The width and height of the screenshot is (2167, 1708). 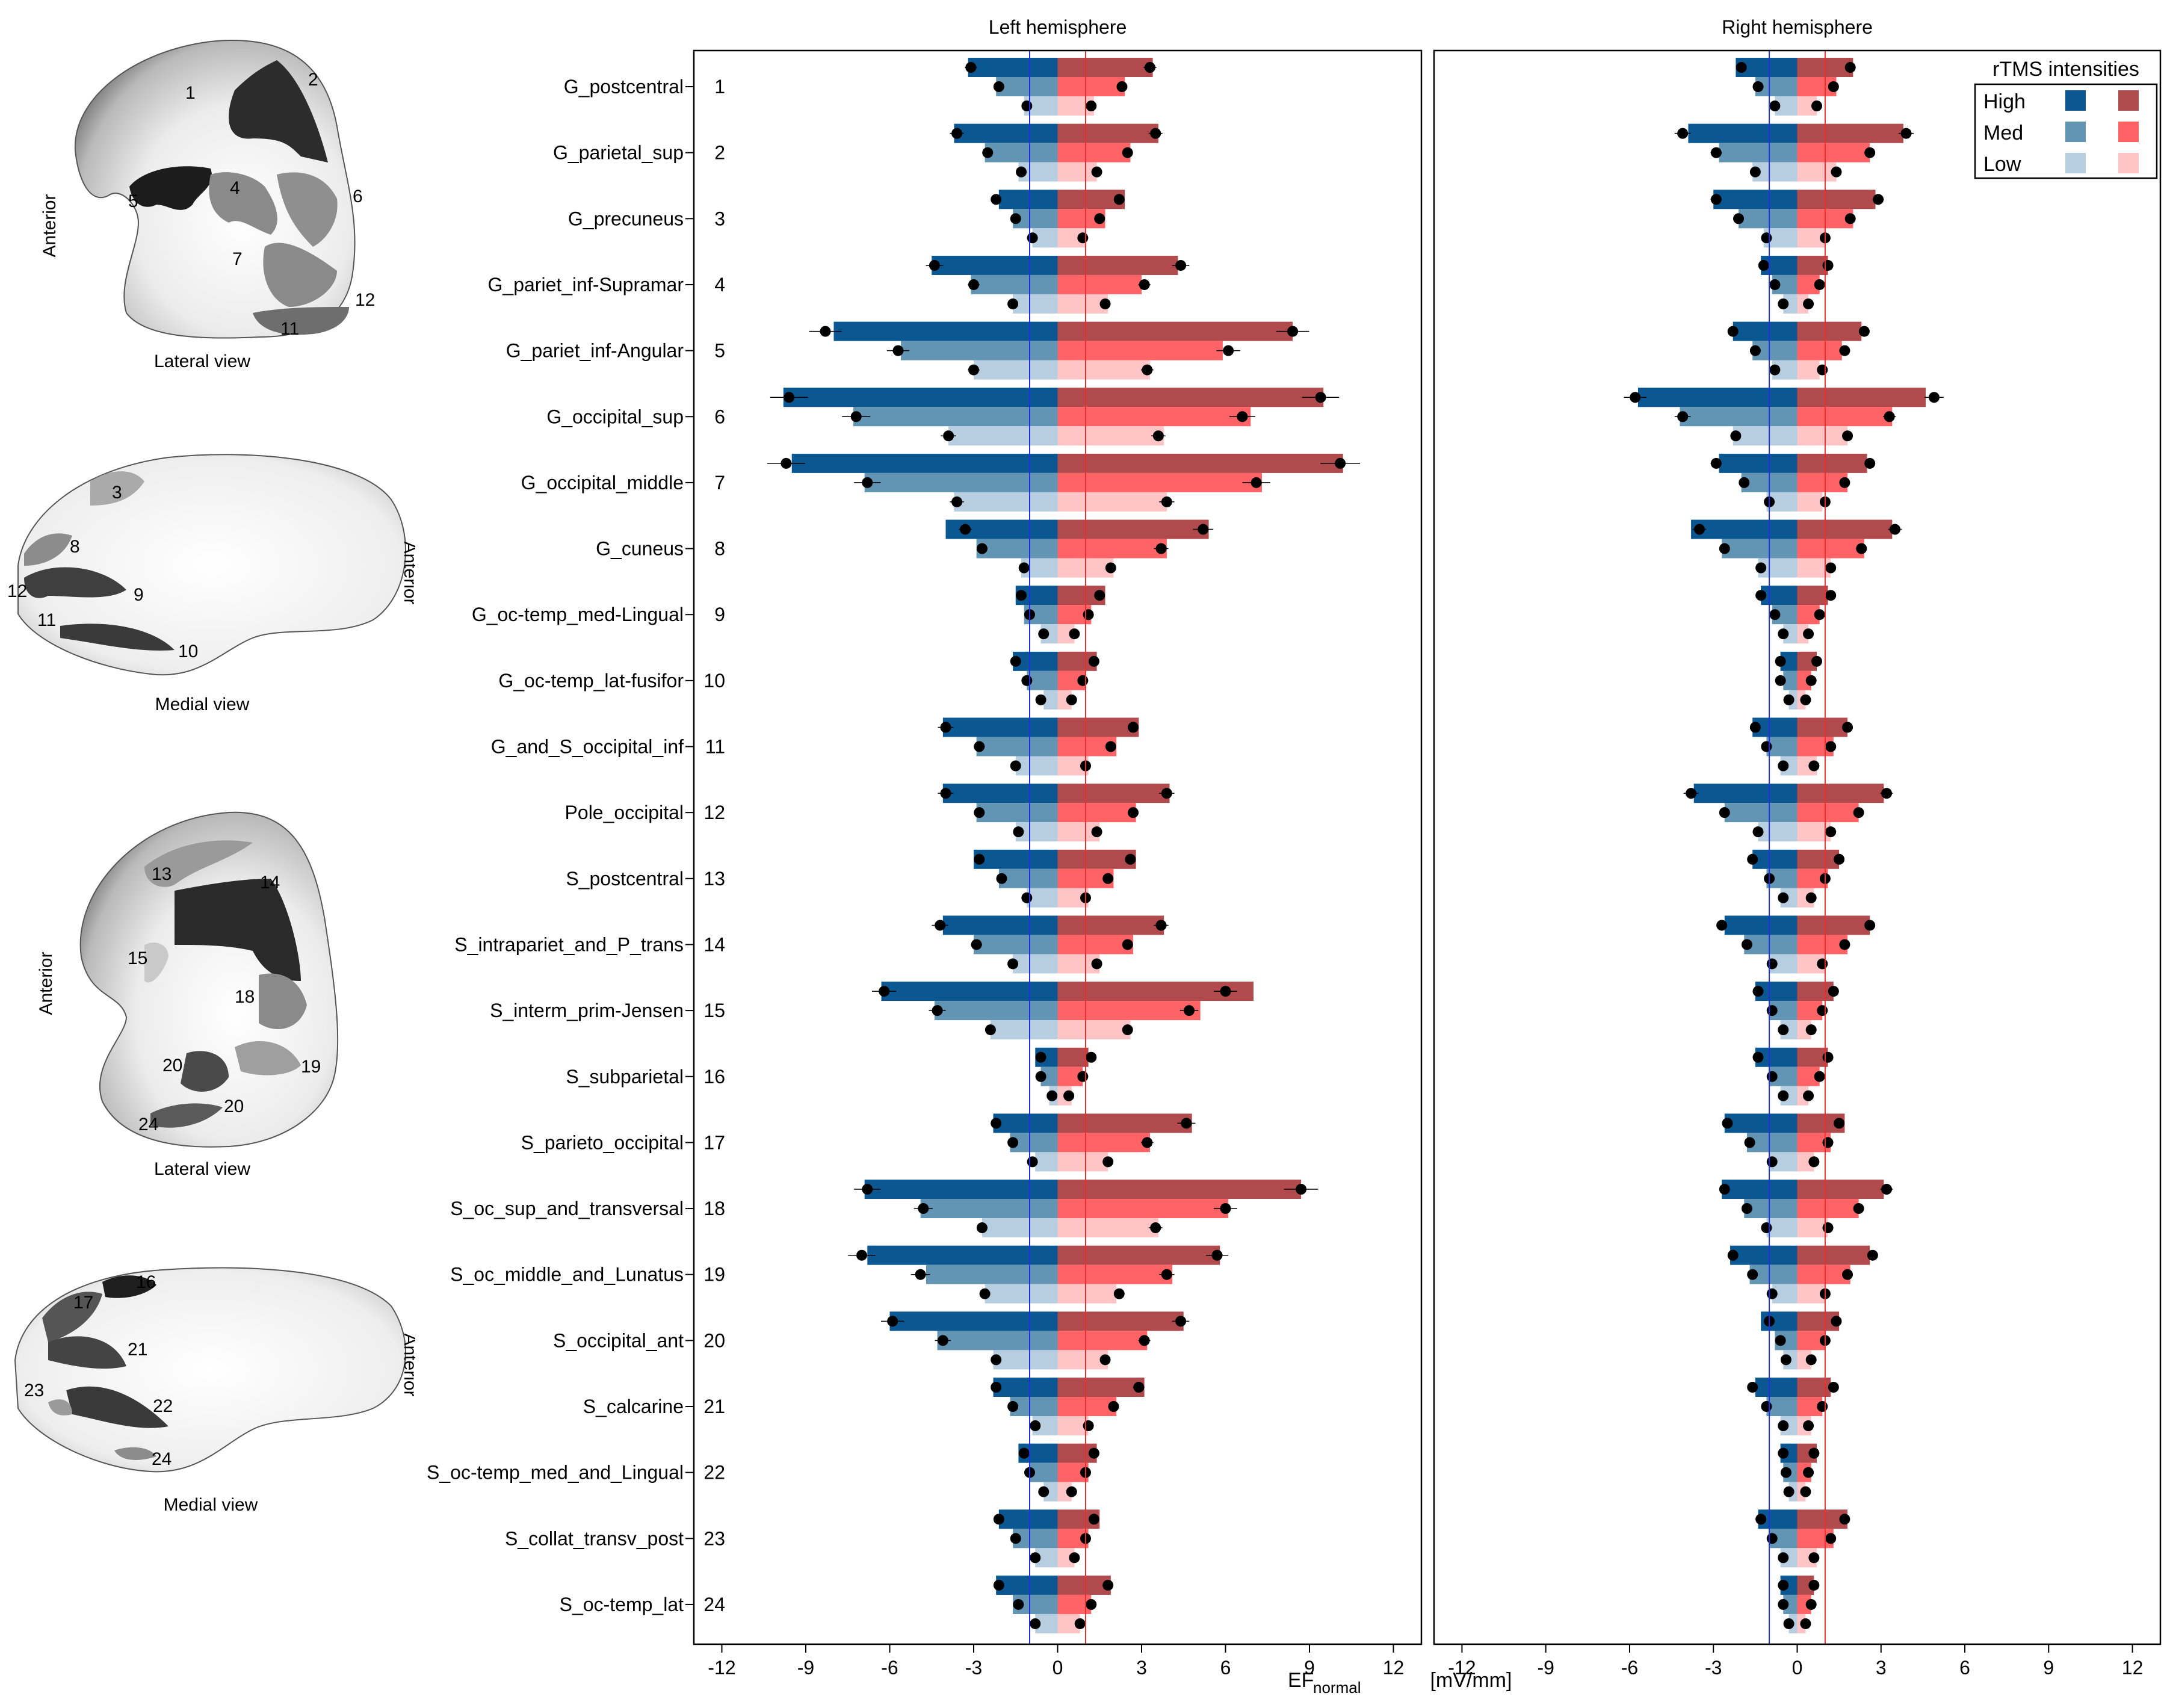 What do you see at coordinates (211, 1505) in the screenshot?
I see `brain-caption: Medial view` at bounding box center [211, 1505].